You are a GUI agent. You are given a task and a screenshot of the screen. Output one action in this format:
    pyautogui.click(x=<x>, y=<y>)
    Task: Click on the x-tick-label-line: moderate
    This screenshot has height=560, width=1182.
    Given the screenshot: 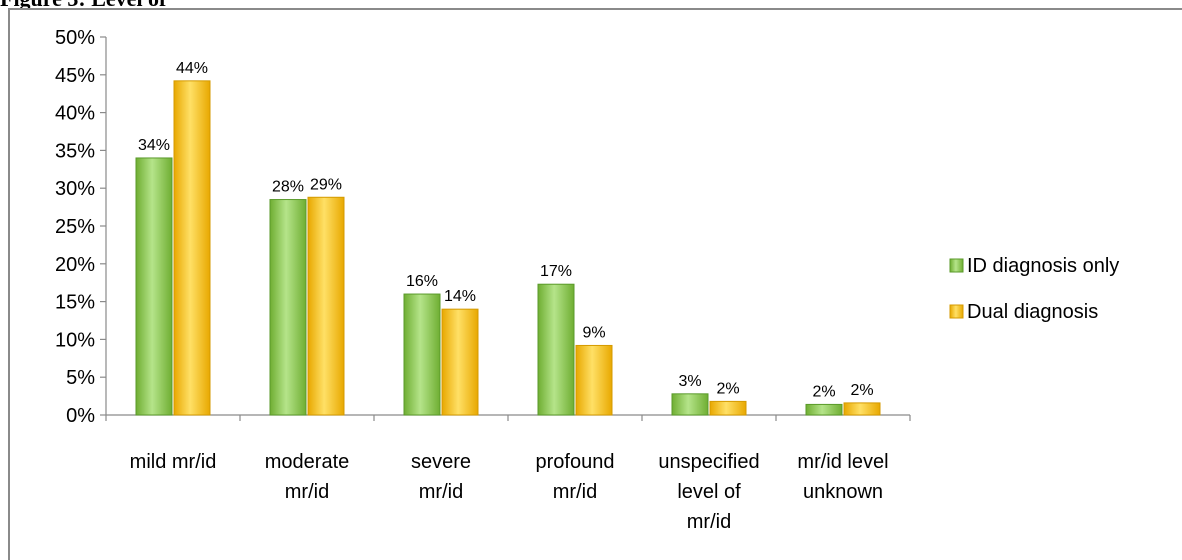 What is the action you would take?
    pyautogui.click(x=307, y=462)
    